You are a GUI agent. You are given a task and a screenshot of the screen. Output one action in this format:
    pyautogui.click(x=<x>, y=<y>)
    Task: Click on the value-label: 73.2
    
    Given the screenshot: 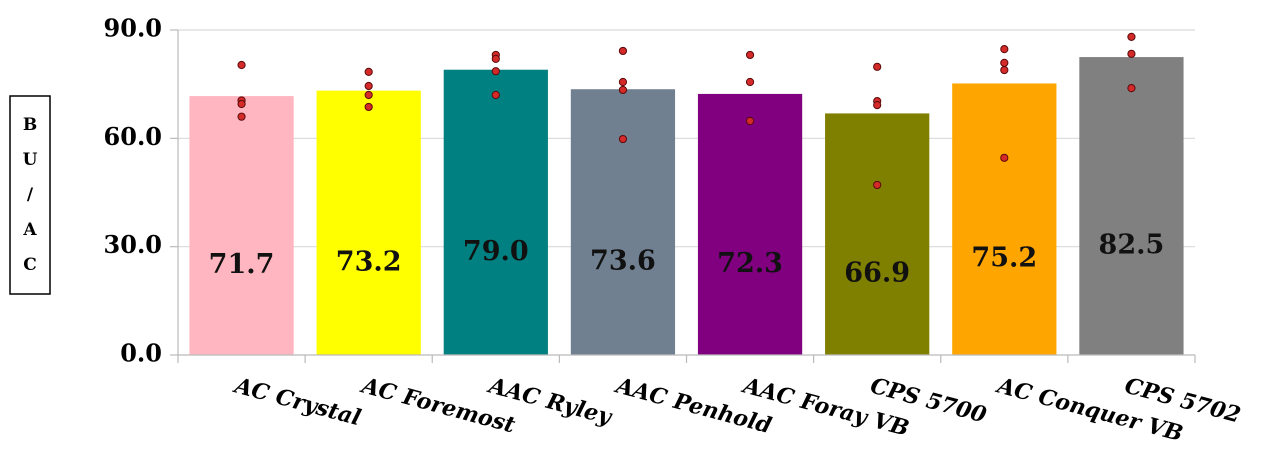 What is the action you would take?
    pyautogui.click(x=369, y=261)
    